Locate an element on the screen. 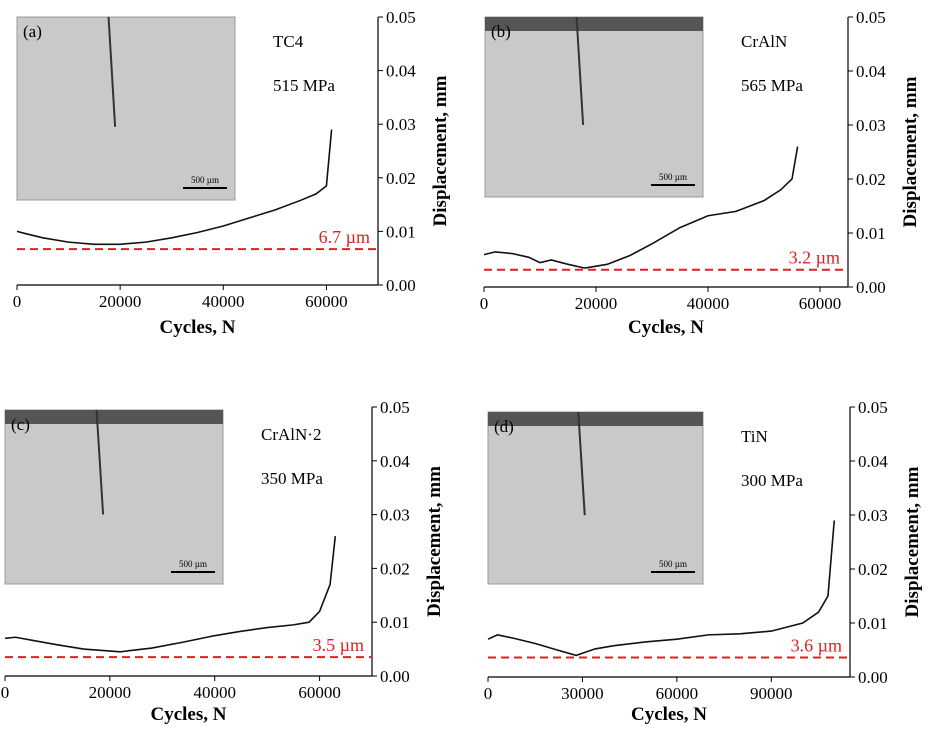 This screenshot has height=733, width=929. stress-label: 350 MPa is located at coordinates (292, 478).